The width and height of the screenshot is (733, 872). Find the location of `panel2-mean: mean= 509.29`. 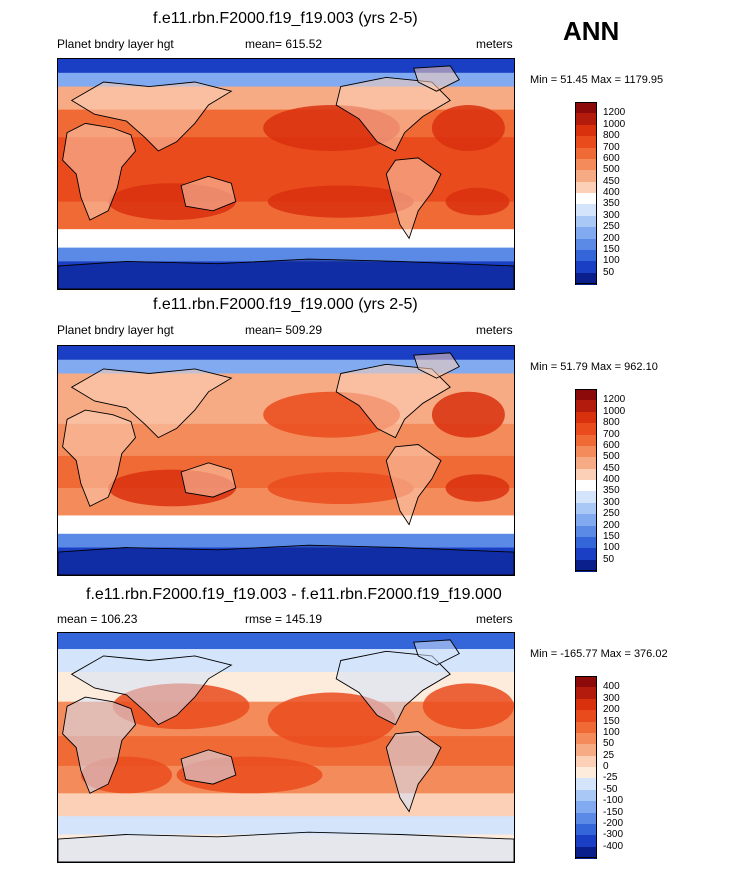

panel2-mean: mean= 509.29 is located at coordinates (284, 330).